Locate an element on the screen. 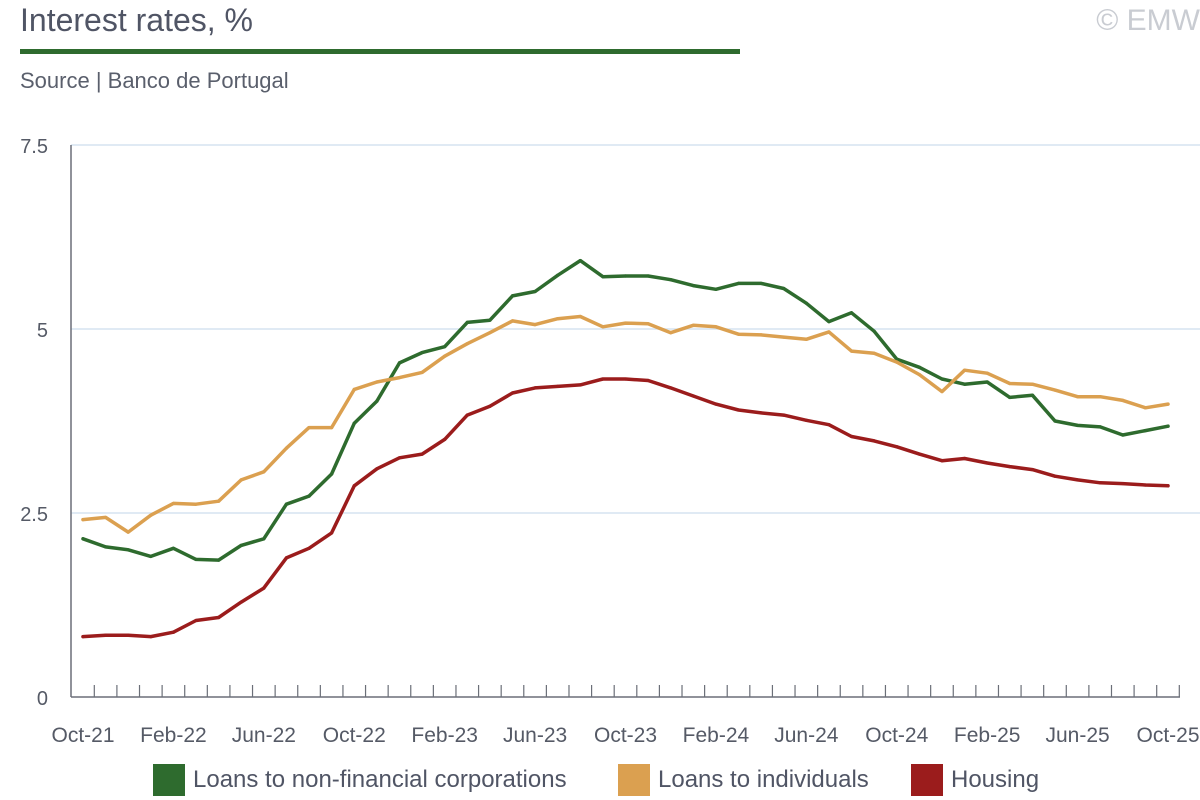  page-title: Interest rates, % is located at coordinates (136, 20).